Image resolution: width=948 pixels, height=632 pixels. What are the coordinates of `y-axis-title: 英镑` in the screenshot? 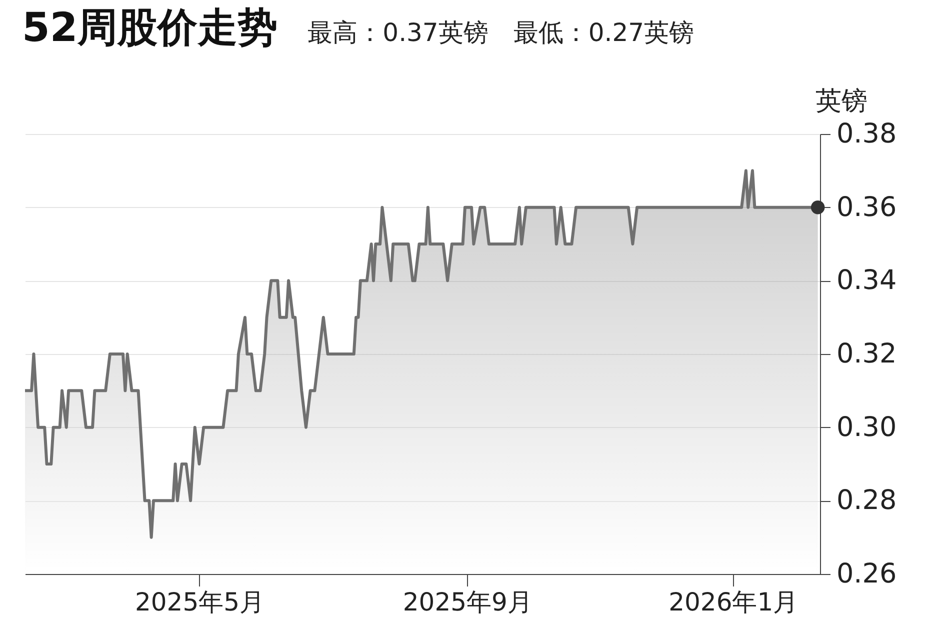 It's located at (842, 101).